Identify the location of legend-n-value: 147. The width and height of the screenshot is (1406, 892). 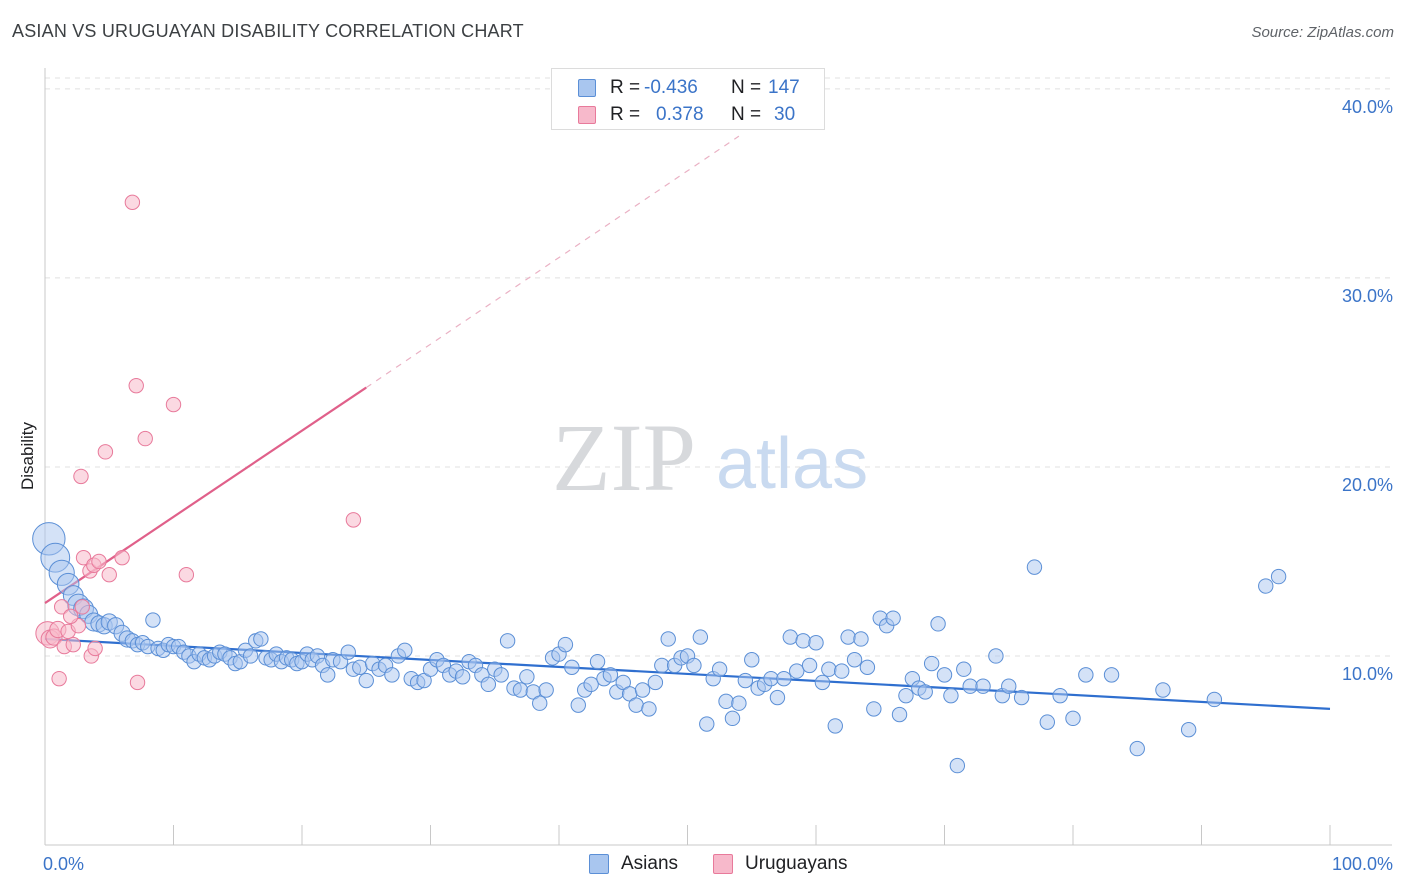
(784, 87).